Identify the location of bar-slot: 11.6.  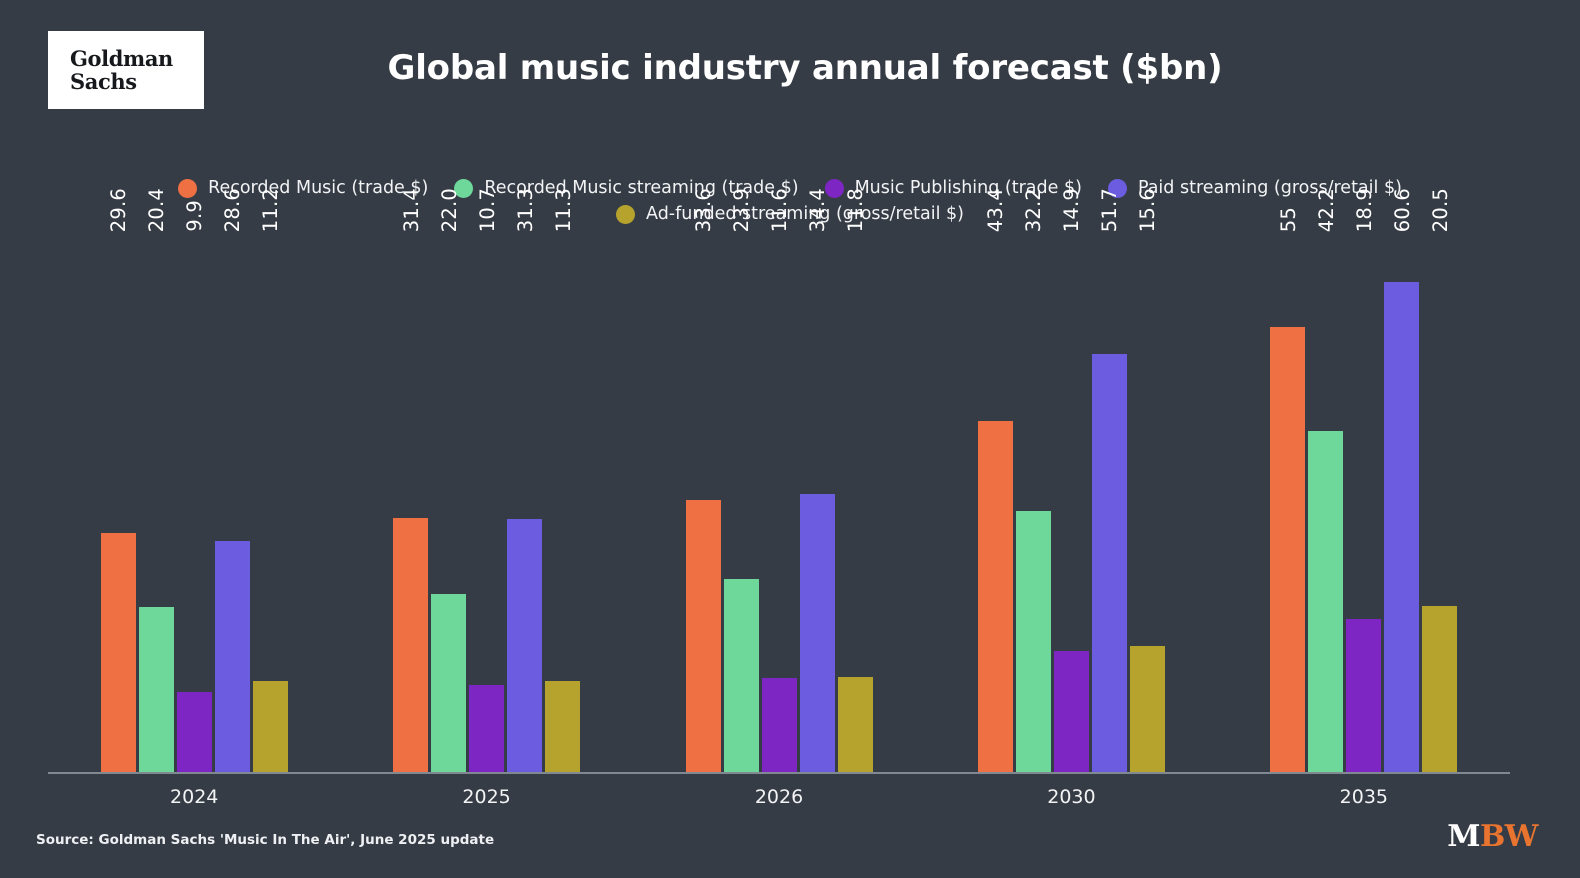
(779, 480).